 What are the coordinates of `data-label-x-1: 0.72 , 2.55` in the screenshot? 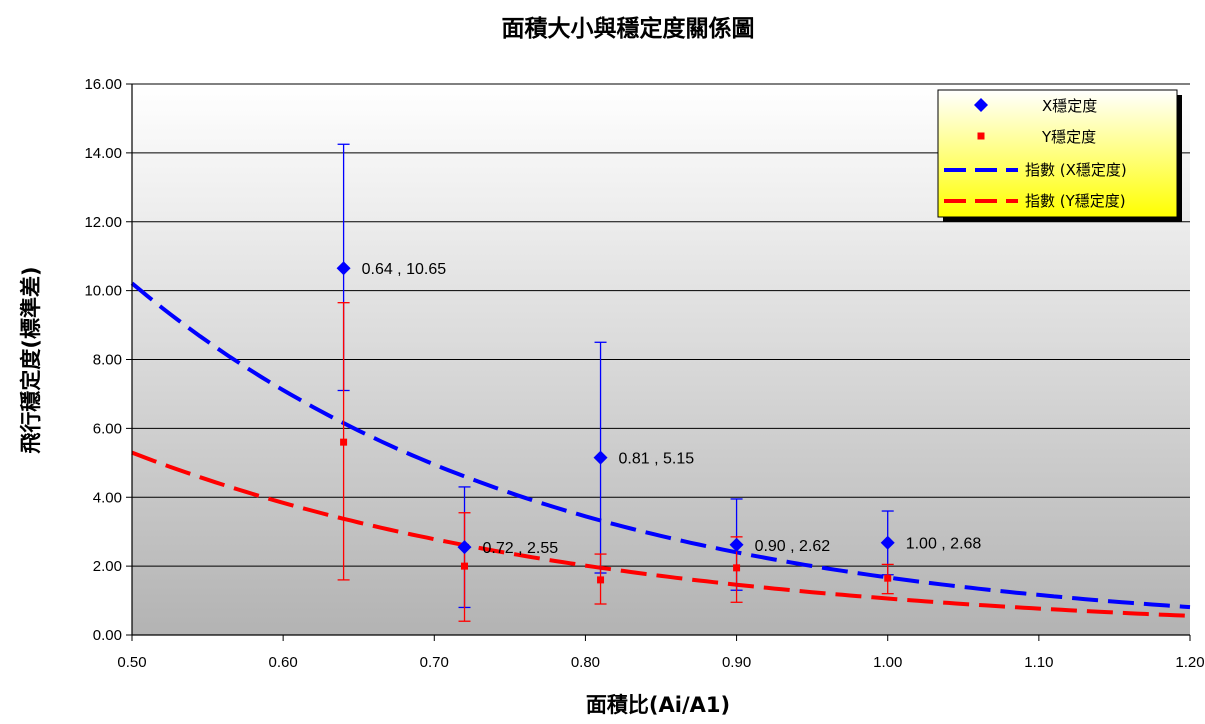 It's located at (521, 548).